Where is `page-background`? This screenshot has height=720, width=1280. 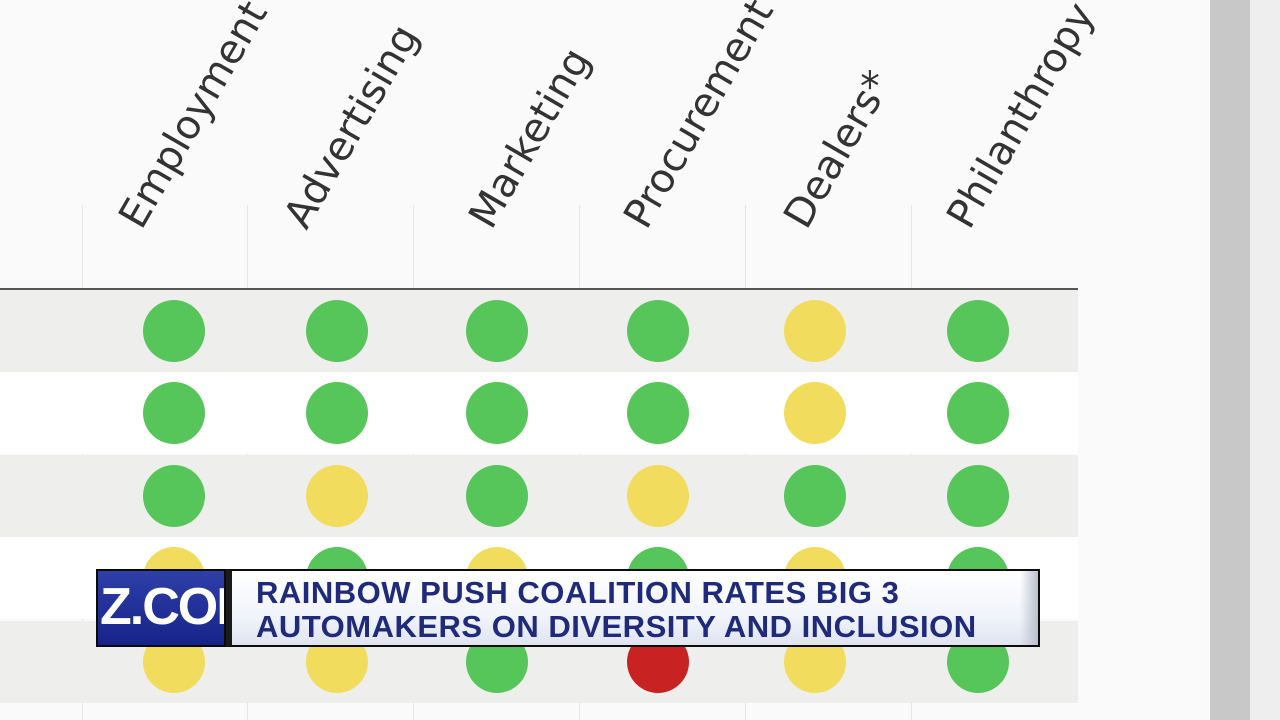
page-background is located at coordinates (1265, 360).